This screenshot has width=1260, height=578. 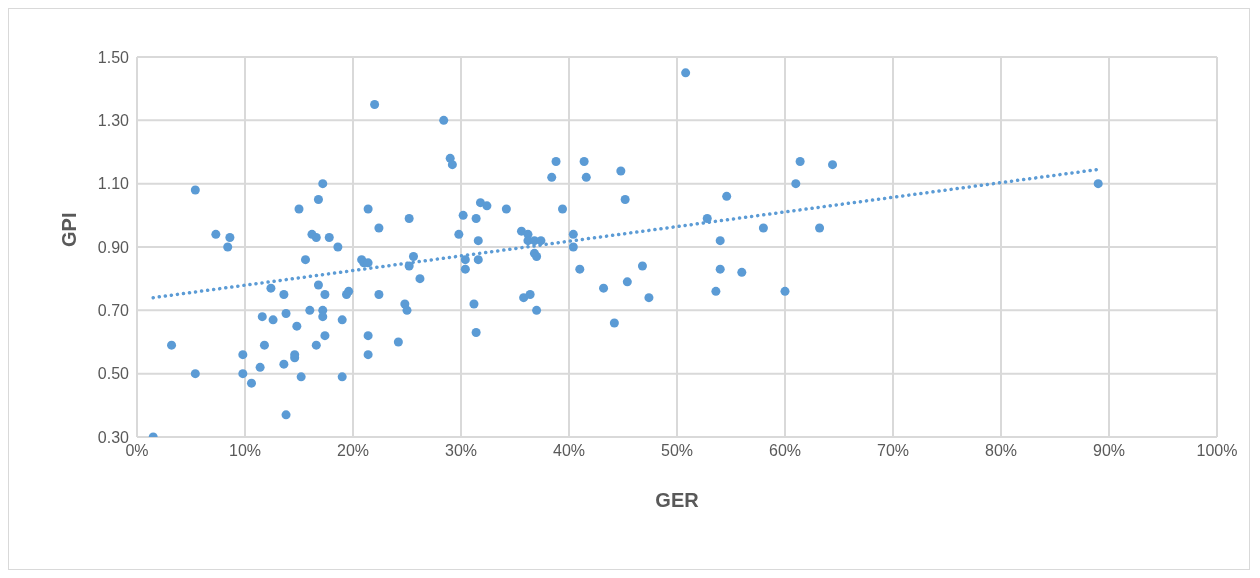 I want to click on x-tick-label: 70%, so click(x=893, y=451).